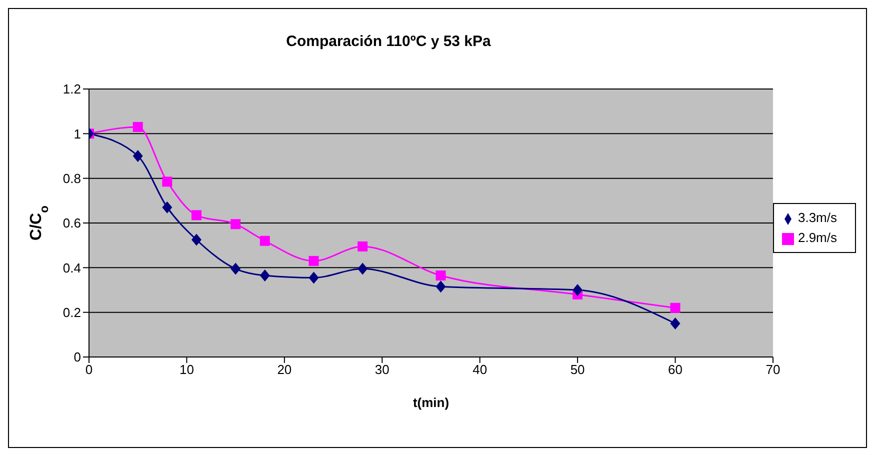  What do you see at coordinates (675, 370) in the screenshot?
I see `x-tick-label: 60` at bounding box center [675, 370].